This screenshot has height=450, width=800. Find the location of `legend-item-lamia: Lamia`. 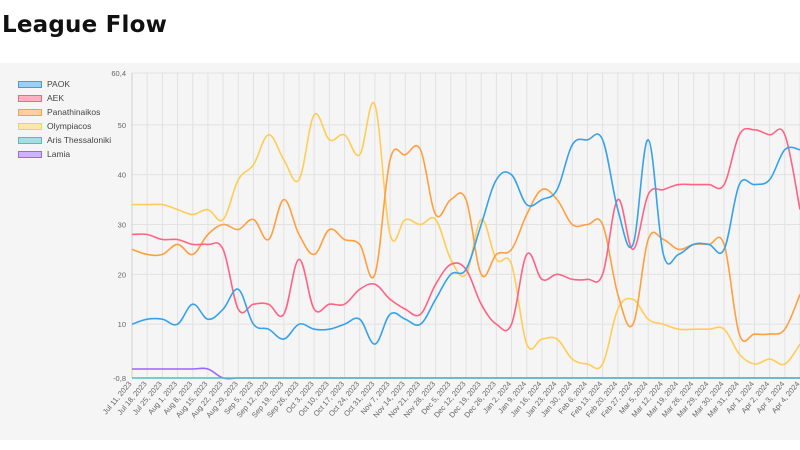

legend-item-lamia: Lamia is located at coordinates (64, 154).